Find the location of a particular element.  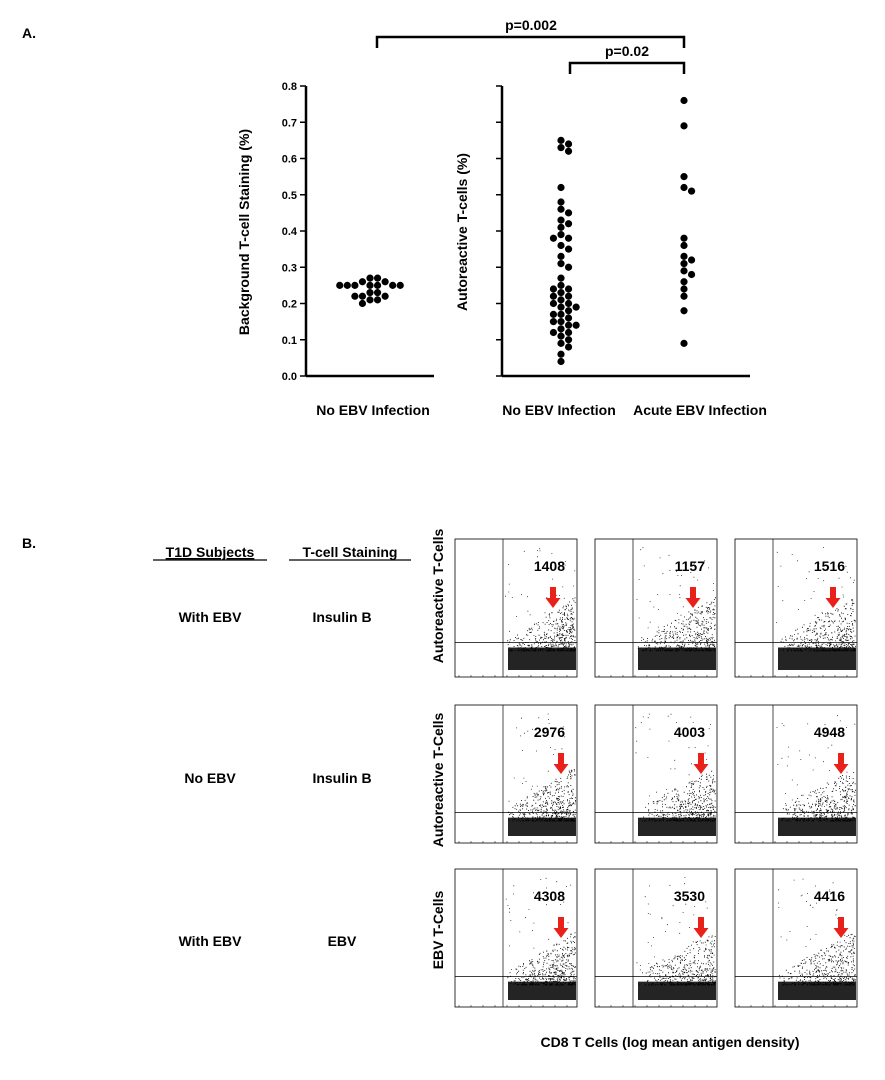

chart1-y-tick-label: 0.7 is located at coordinates (289, 123).